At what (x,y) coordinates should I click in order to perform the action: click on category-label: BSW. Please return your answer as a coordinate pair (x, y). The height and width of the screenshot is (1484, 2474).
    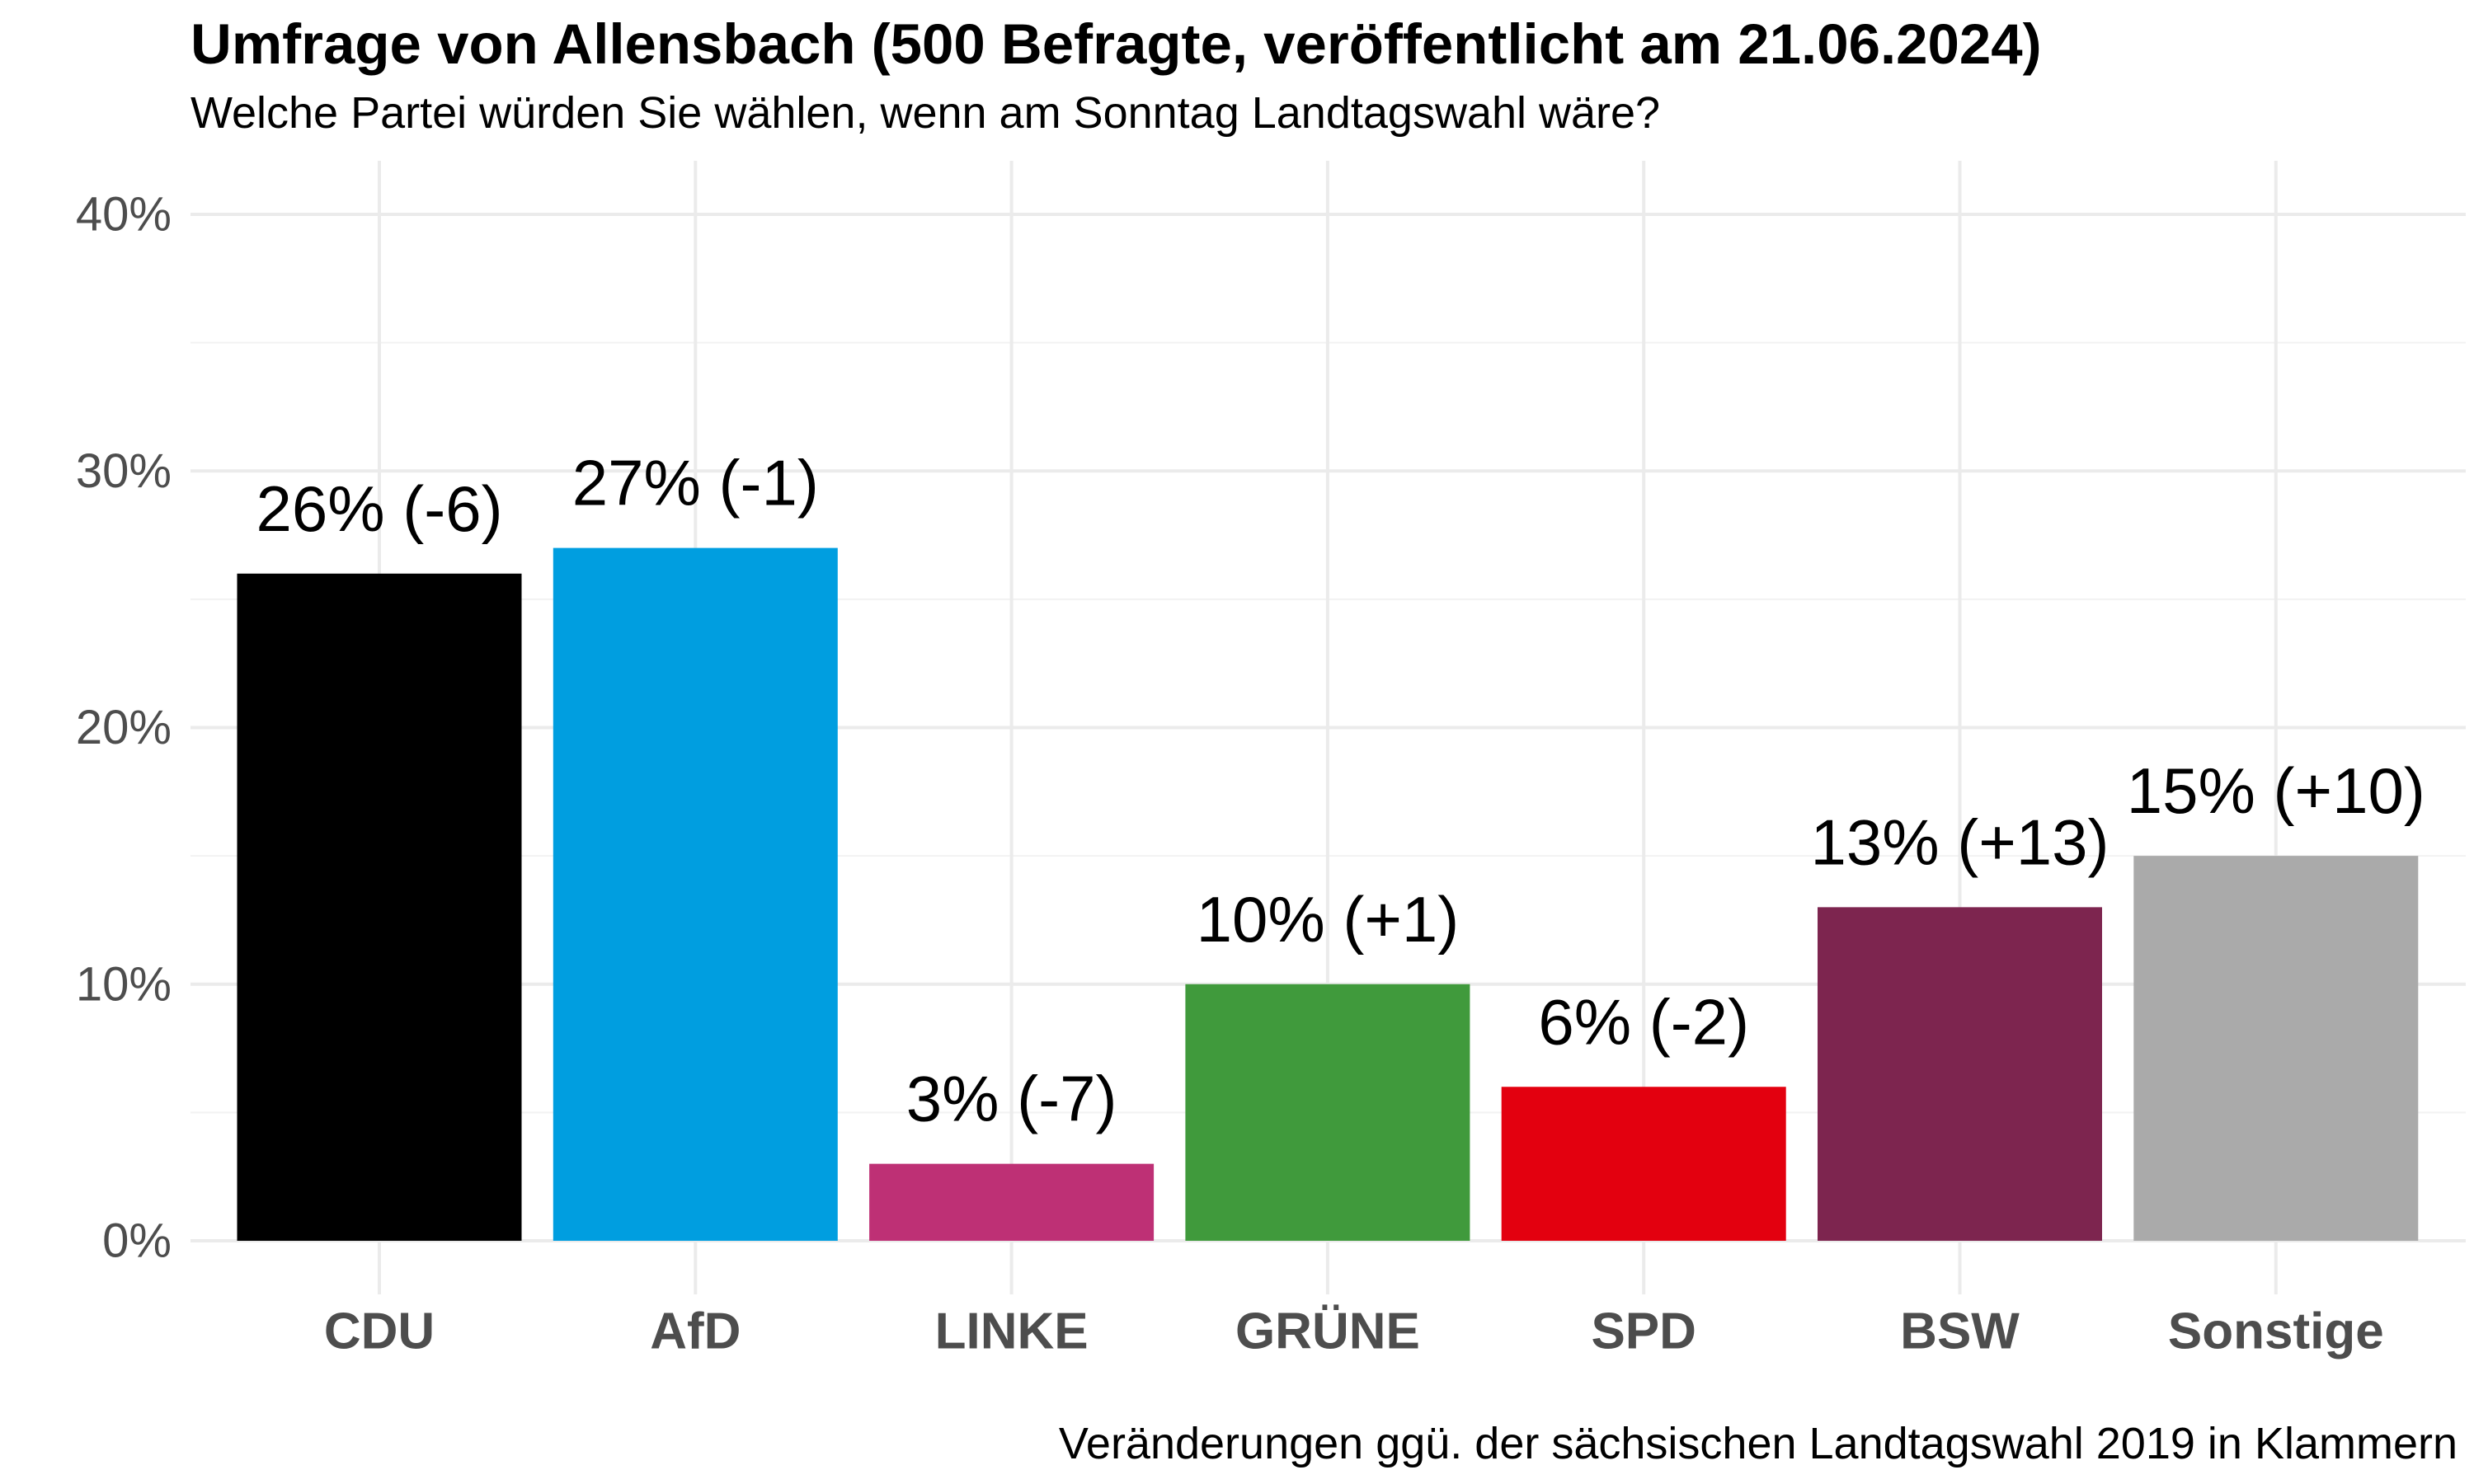
    Looking at the image, I should click on (1960, 1331).